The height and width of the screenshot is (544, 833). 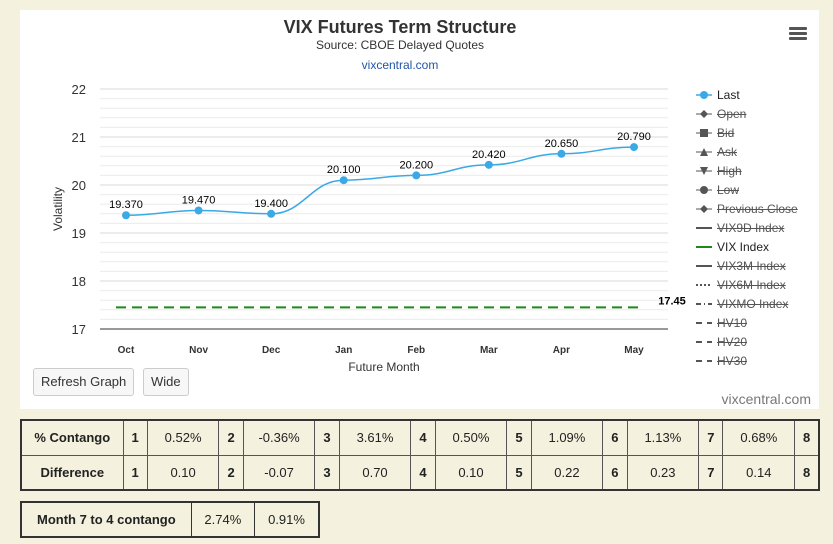 I want to click on x-tick-label: Oct, so click(x=126, y=350).